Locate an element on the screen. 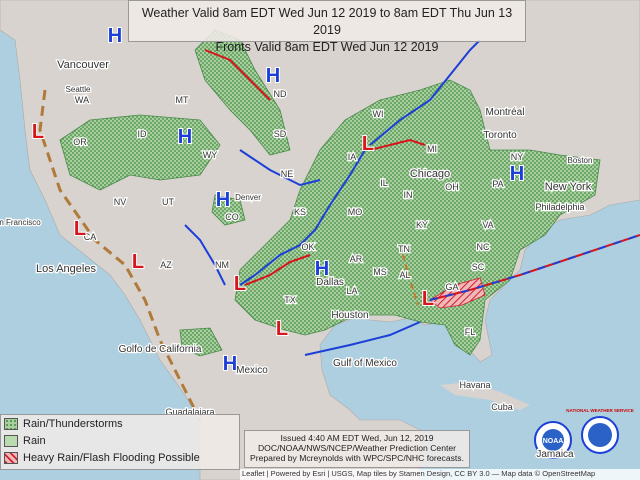  map-label: WY is located at coordinates (210, 155).